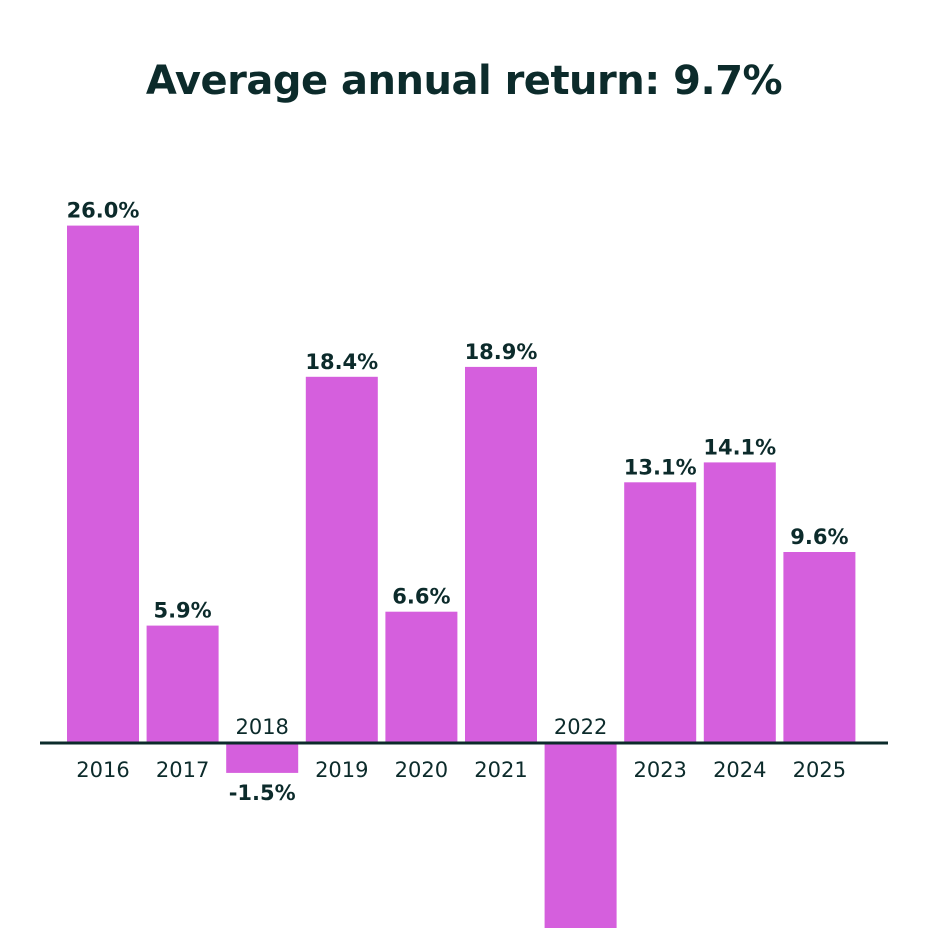  What do you see at coordinates (182, 611) in the screenshot?
I see `value-label-2017: 5.9%` at bounding box center [182, 611].